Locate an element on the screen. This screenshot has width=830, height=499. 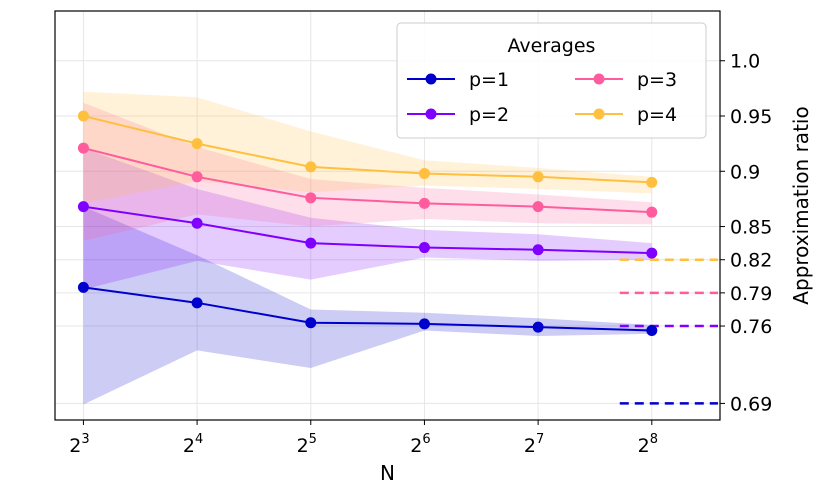
x-tick-label: 24 is located at coordinates (193, 444).